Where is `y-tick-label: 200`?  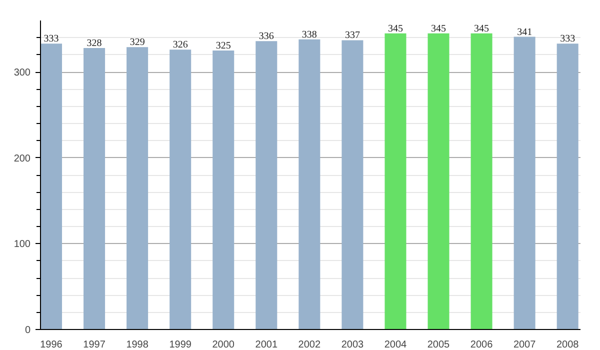
y-tick-label: 200 is located at coordinates (22, 158).